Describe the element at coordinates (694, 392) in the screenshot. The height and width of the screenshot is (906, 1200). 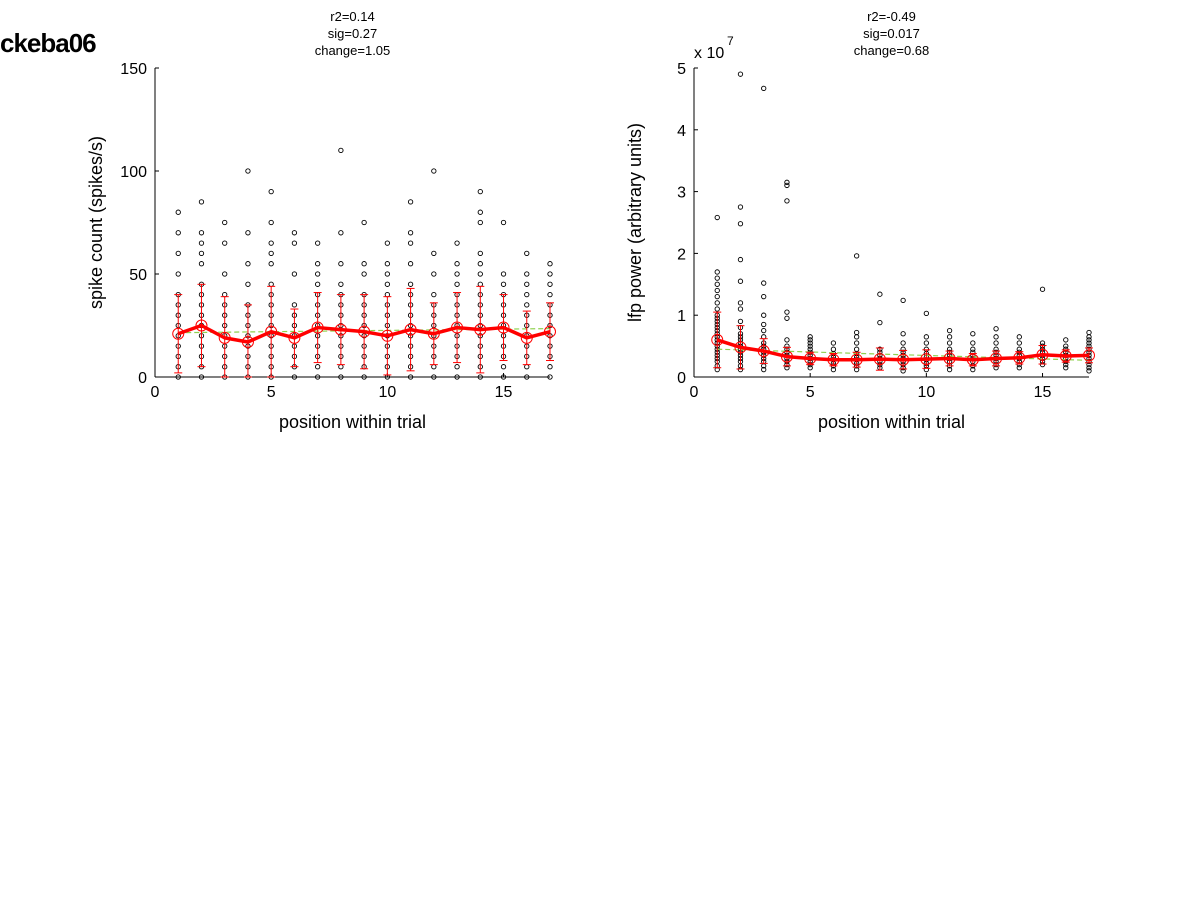
I see `x-tick-label: 0` at that location.